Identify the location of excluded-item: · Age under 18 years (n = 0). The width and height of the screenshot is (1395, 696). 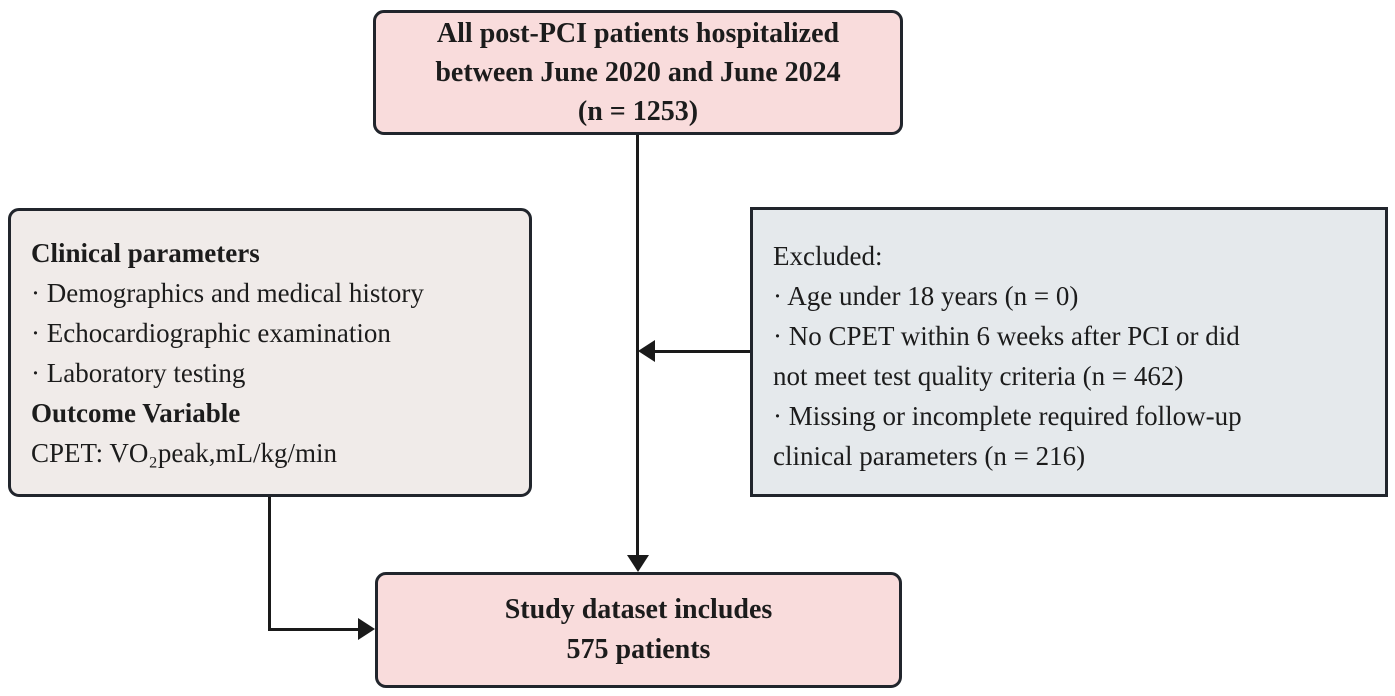
(926, 296).